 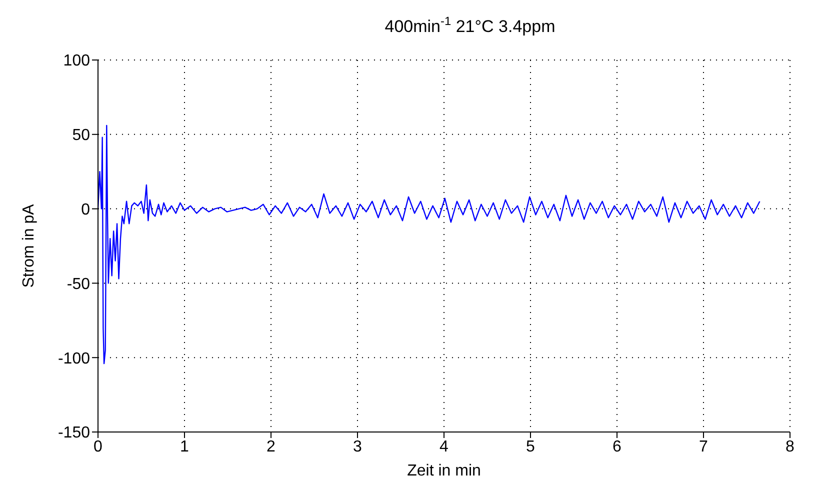 I want to click on y-tick-label: 0, so click(x=85, y=209).